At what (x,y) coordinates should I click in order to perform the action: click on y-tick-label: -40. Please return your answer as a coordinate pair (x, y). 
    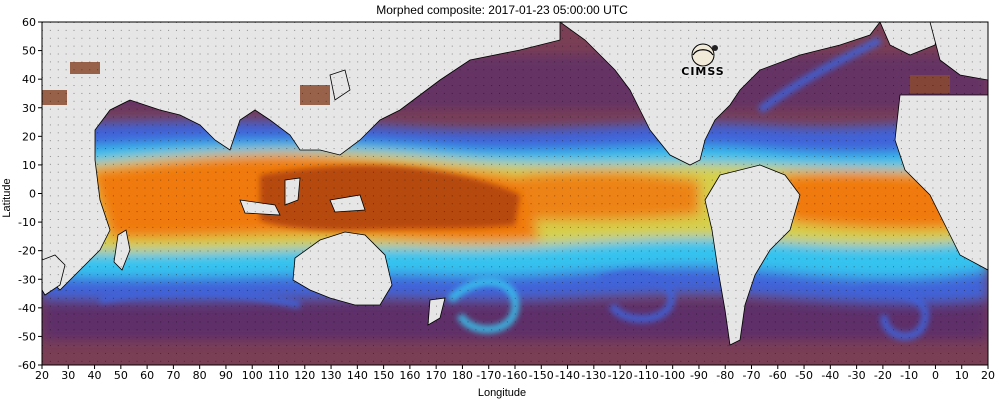
    Looking at the image, I should click on (27, 308).